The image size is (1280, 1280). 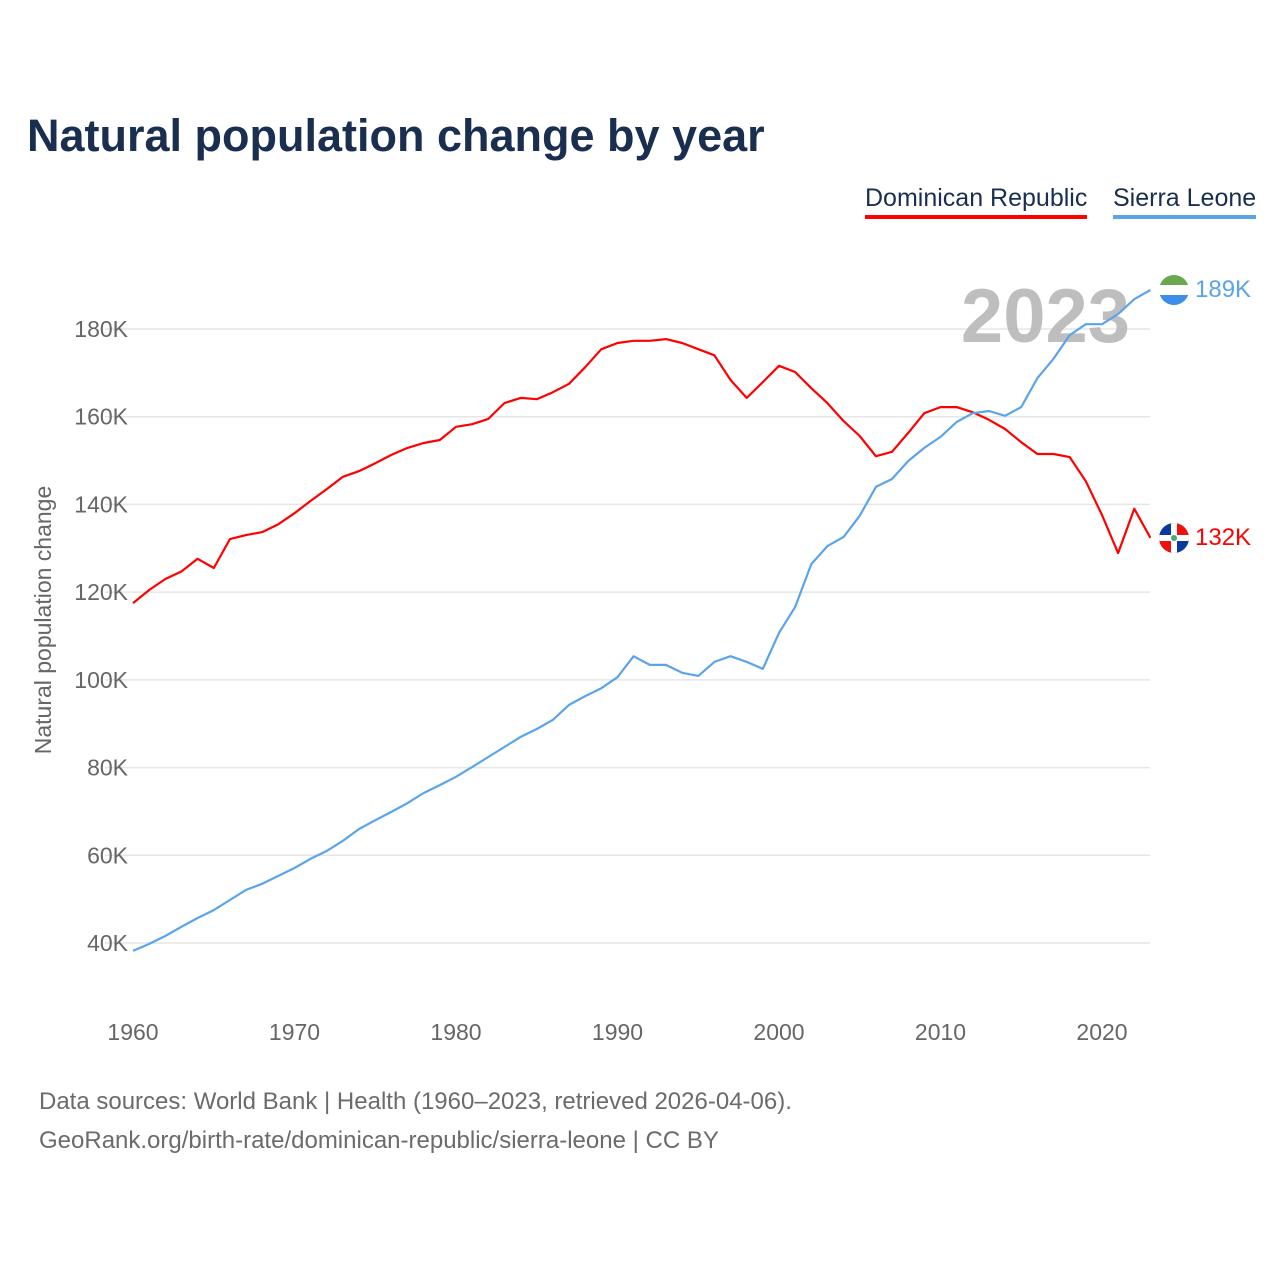 I want to click on y-tick-label: 160K, so click(x=101, y=417).